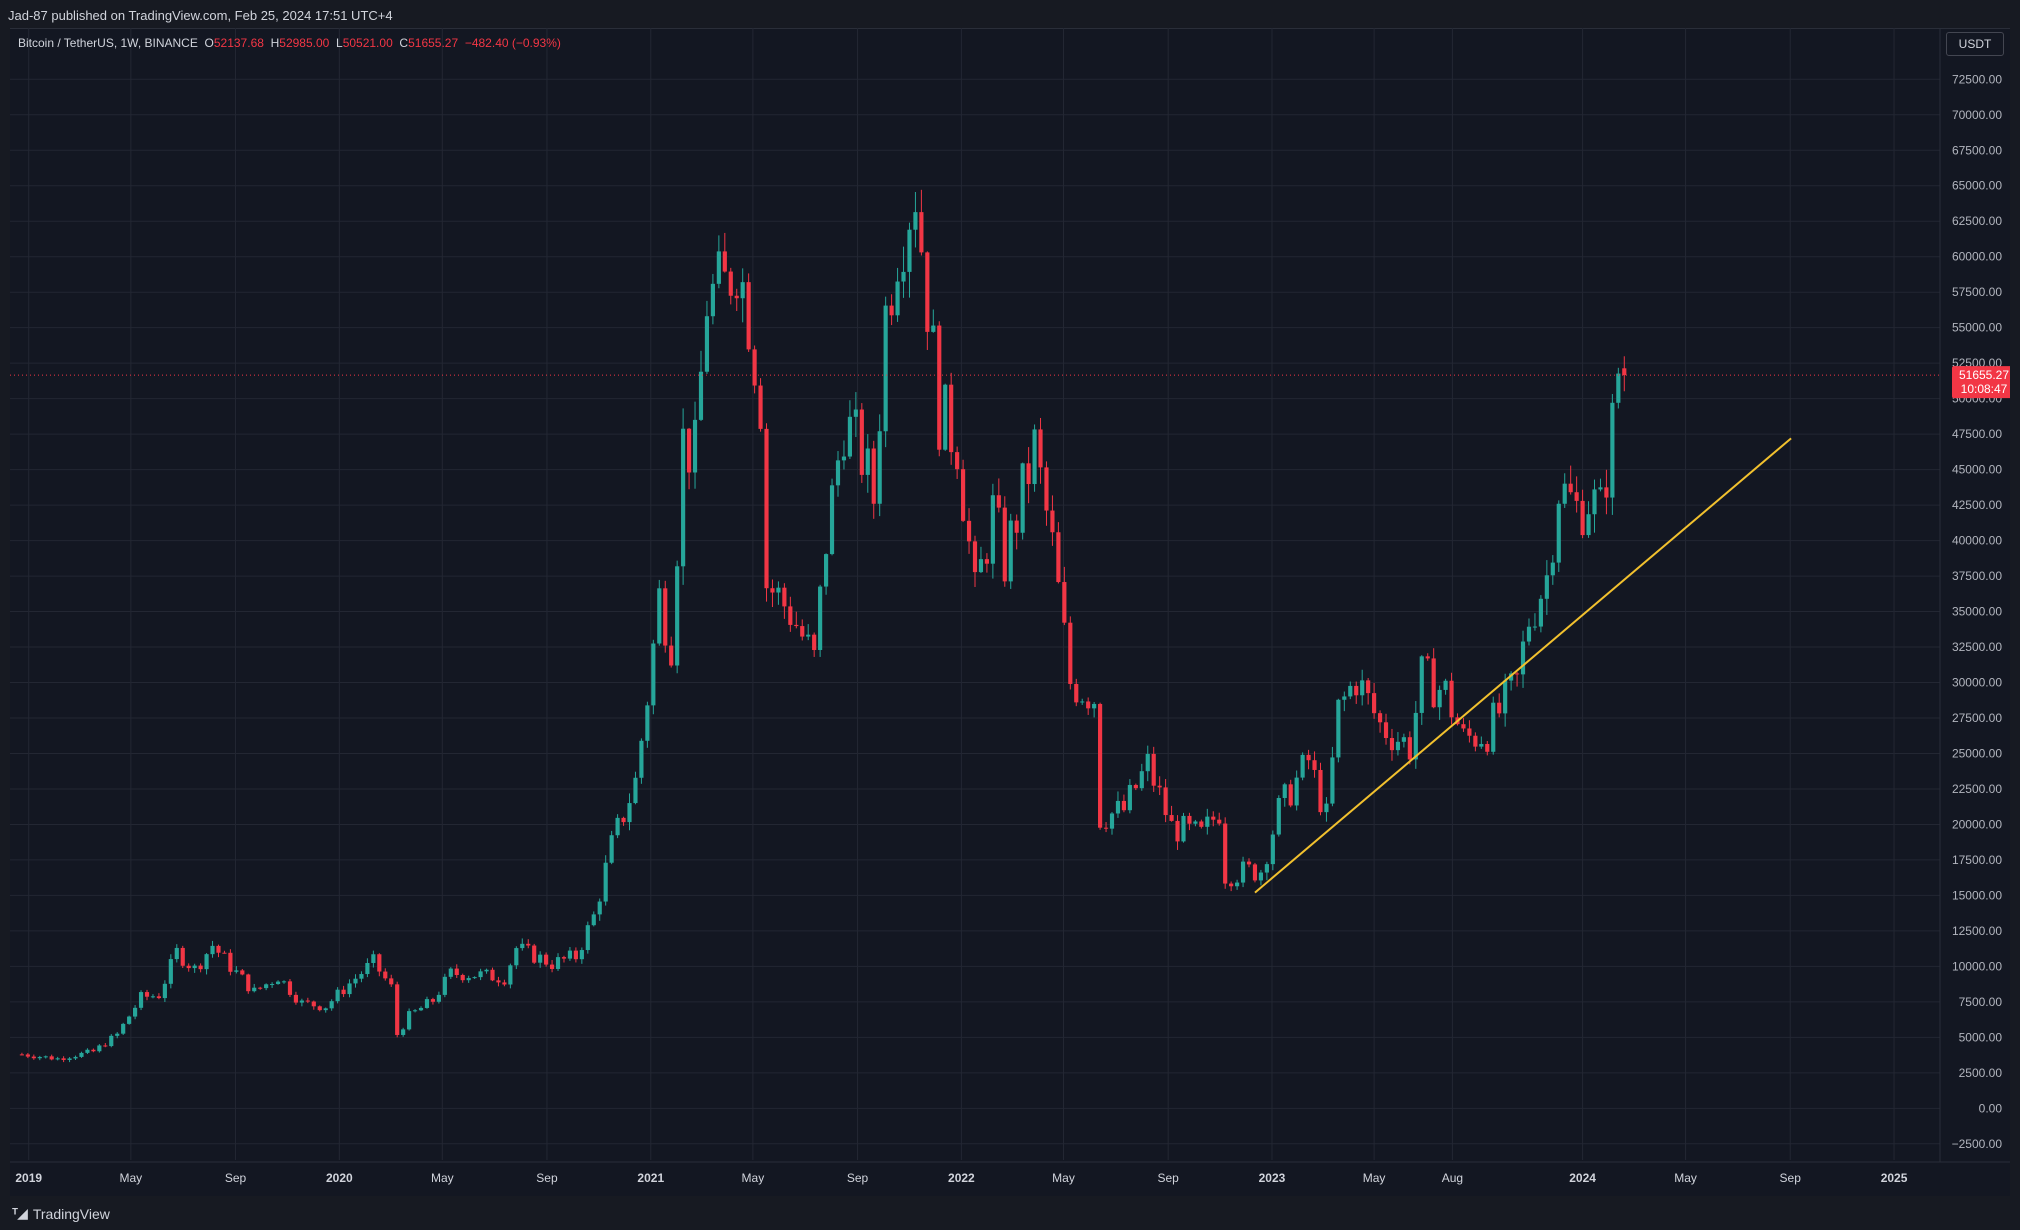 This screenshot has height=1230, width=2020. I want to click on y-tick-label: 35000.00, so click(1977, 612).